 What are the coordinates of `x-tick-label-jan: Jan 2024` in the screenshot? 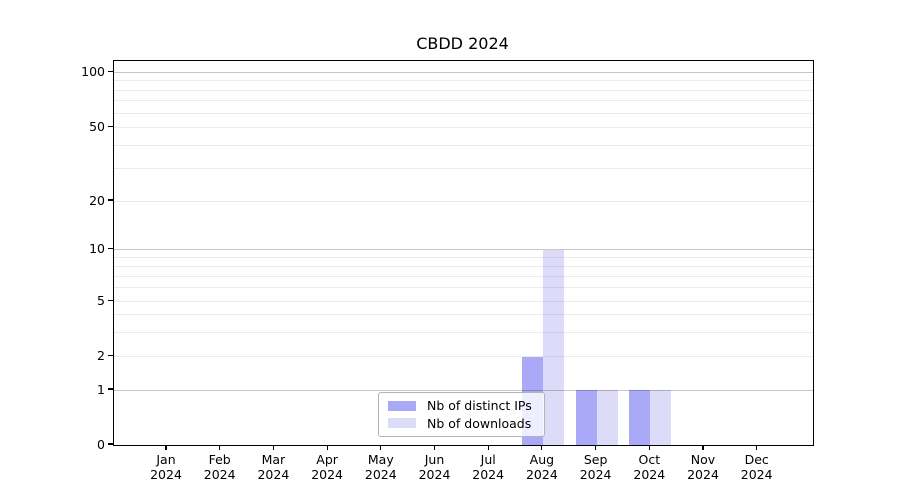 It's located at (166, 467).